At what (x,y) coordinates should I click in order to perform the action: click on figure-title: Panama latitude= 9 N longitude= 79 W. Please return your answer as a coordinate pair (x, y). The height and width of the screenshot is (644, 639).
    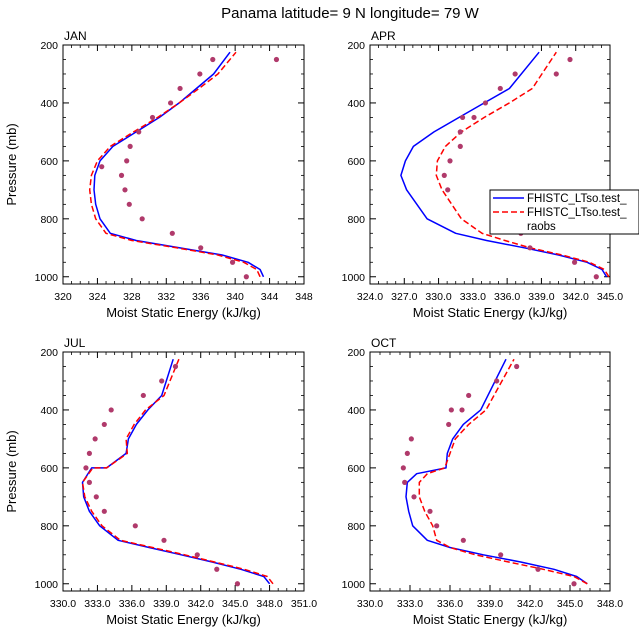
    Looking at the image, I should click on (350, 13).